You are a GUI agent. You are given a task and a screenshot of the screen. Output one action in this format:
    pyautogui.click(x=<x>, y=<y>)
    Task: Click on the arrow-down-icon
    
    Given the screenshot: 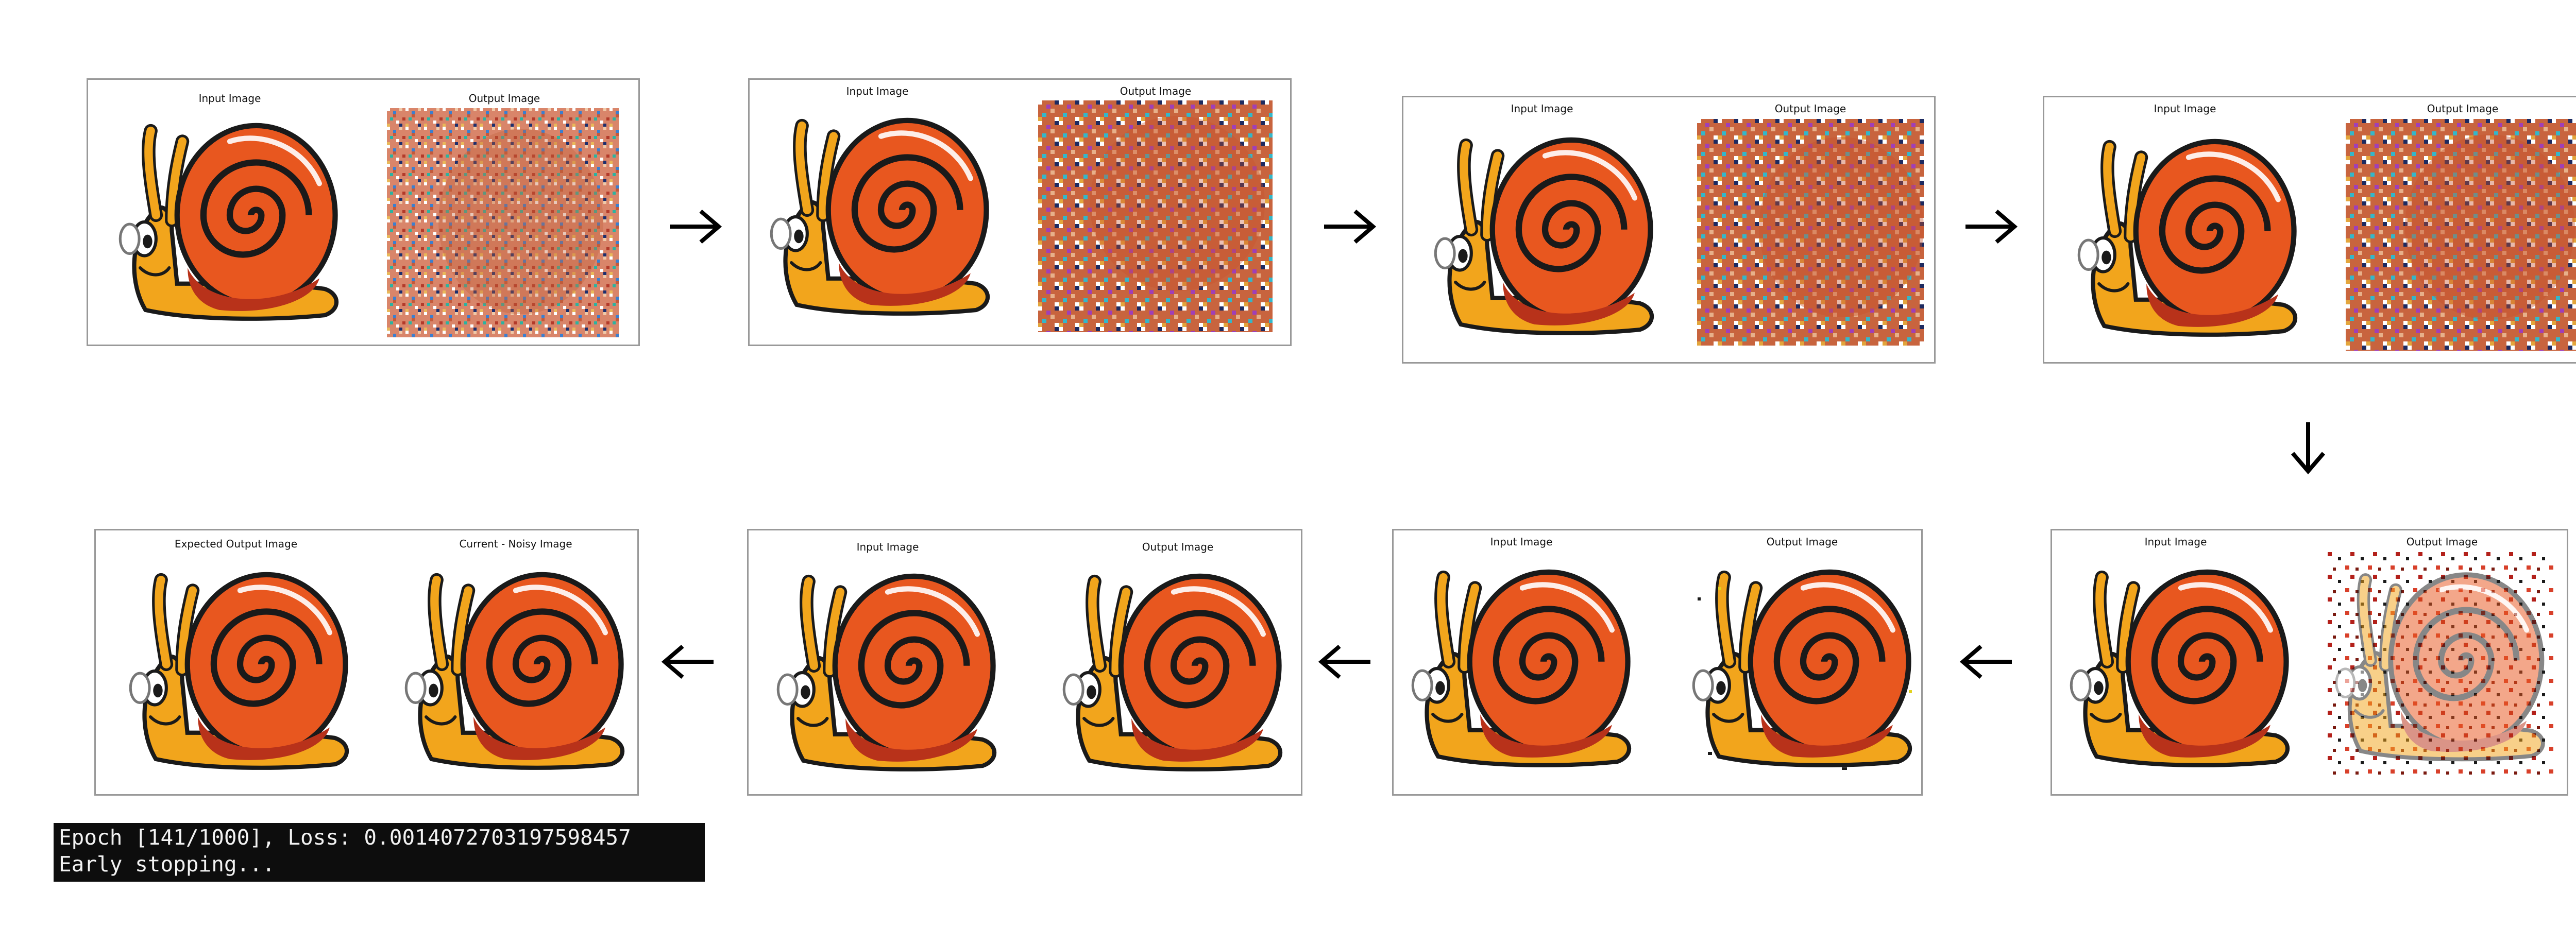 What is the action you would take?
    pyautogui.click(x=2309, y=449)
    